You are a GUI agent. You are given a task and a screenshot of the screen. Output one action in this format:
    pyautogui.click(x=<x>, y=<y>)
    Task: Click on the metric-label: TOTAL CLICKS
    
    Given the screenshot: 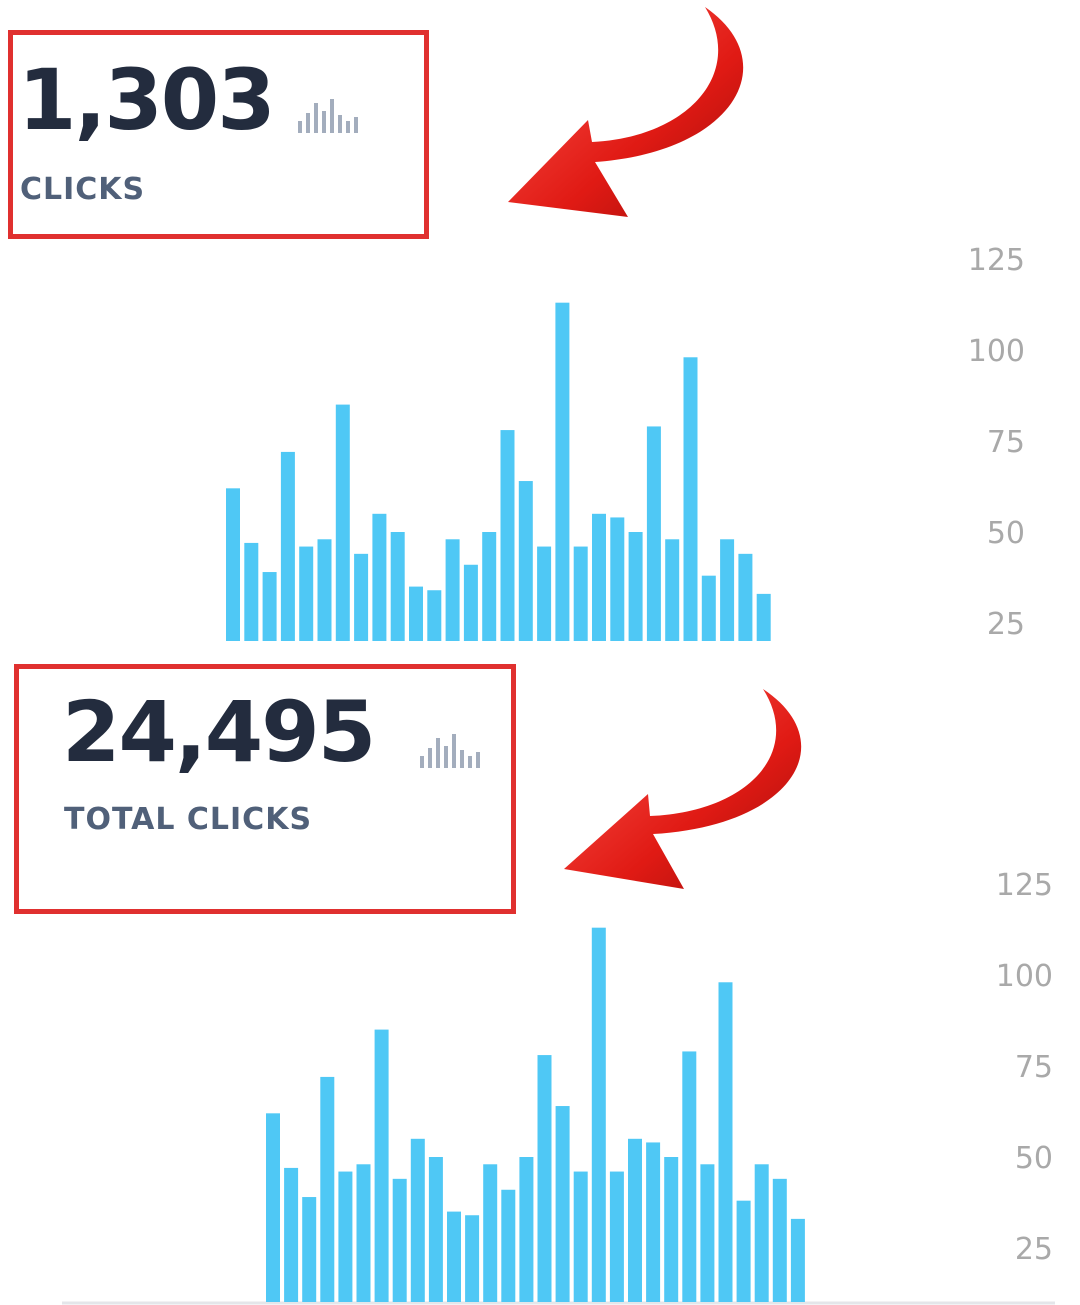 What is the action you would take?
    pyautogui.click(x=188, y=819)
    